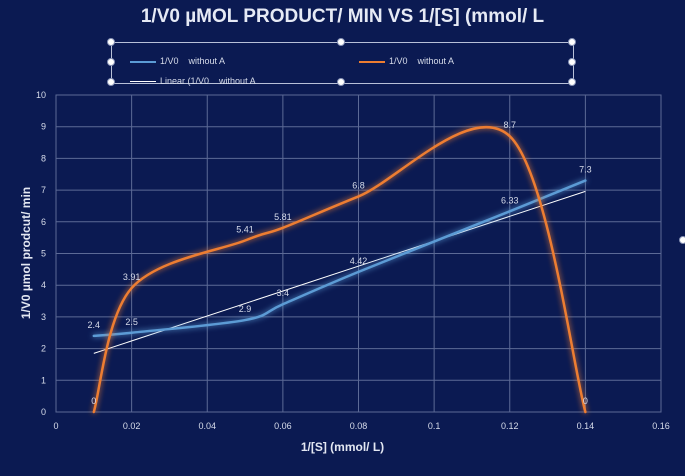 The height and width of the screenshot is (476, 685). Describe the element at coordinates (111, 62) in the screenshot. I see `legend-resize-handle-left` at that location.